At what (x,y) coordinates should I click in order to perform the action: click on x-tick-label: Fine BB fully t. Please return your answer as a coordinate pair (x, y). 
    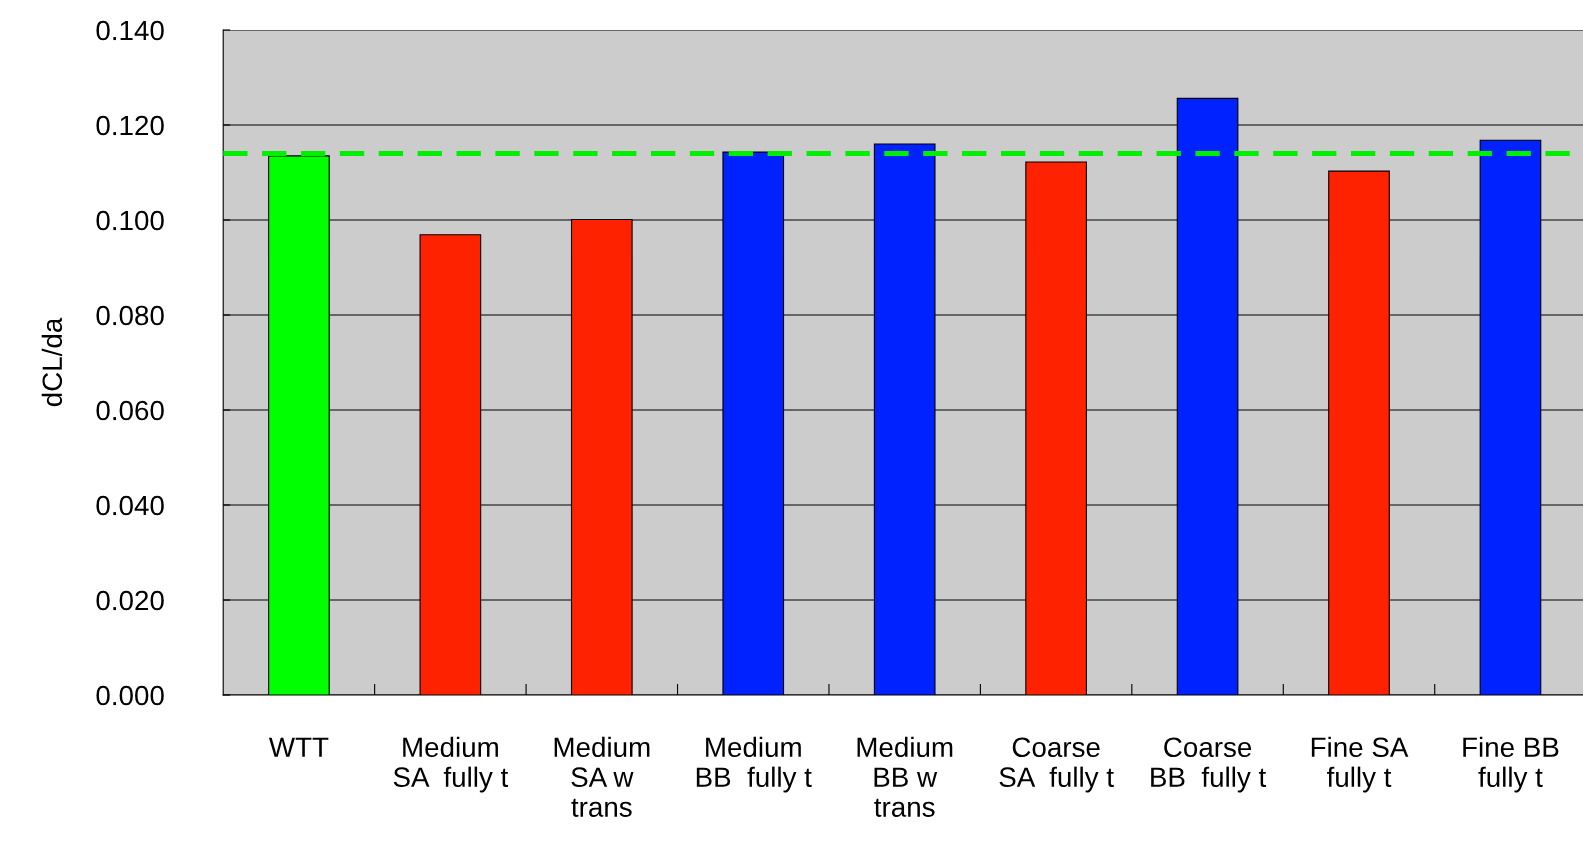
    Looking at the image, I should click on (1511, 764).